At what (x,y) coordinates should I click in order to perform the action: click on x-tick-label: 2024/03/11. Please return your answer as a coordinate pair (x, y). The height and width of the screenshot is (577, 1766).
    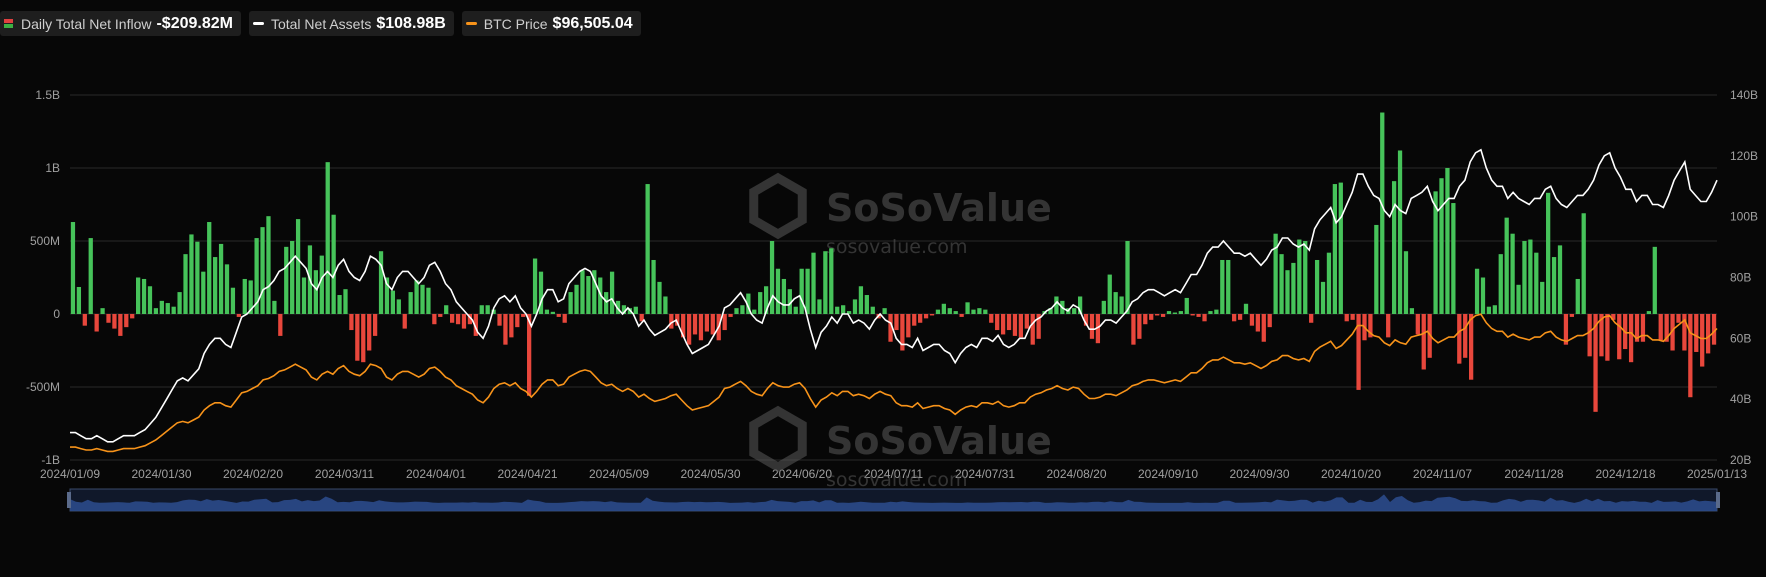
    Looking at the image, I should click on (344, 474).